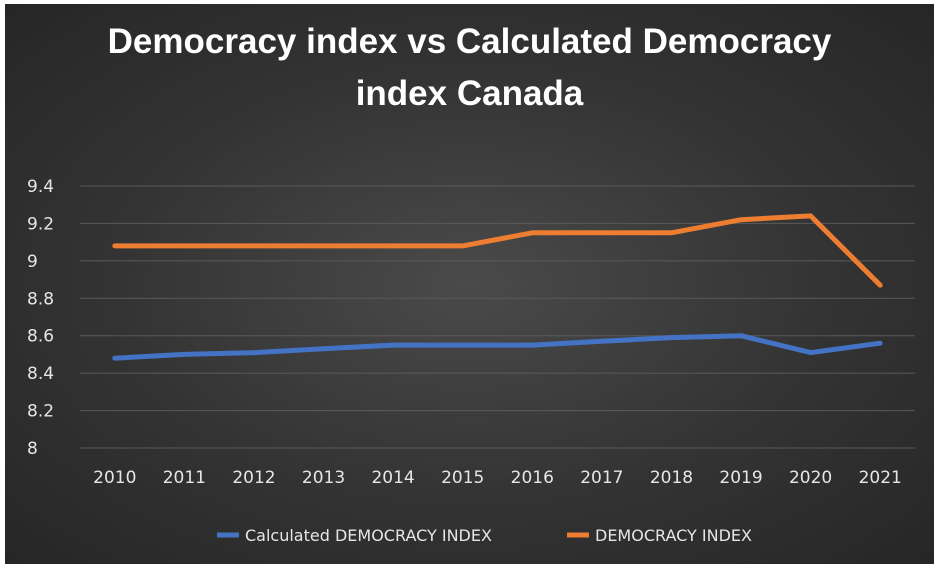 Image resolution: width=939 pixels, height=568 pixels. What do you see at coordinates (671, 478) in the screenshot?
I see `x-tick-label: 2018` at bounding box center [671, 478].